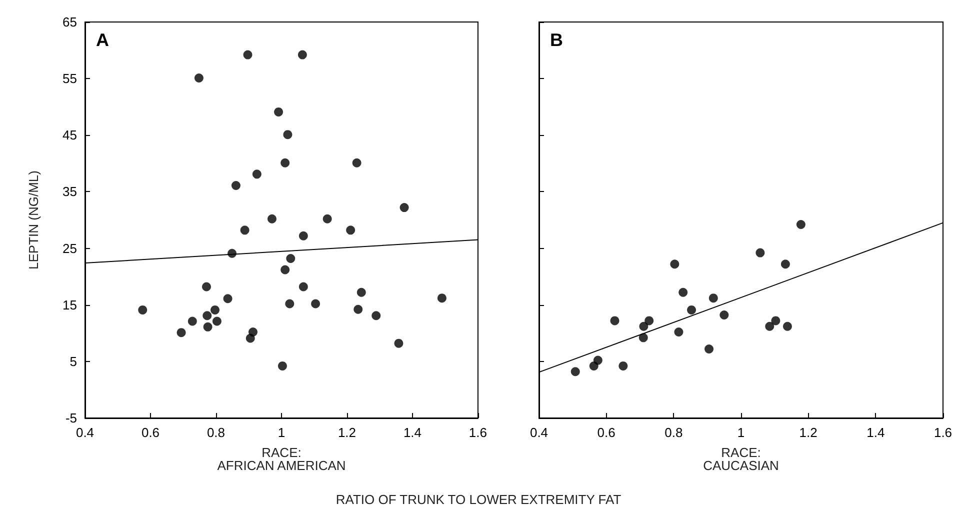  I want to click on y-tick-label: 55, so click(69, 78).